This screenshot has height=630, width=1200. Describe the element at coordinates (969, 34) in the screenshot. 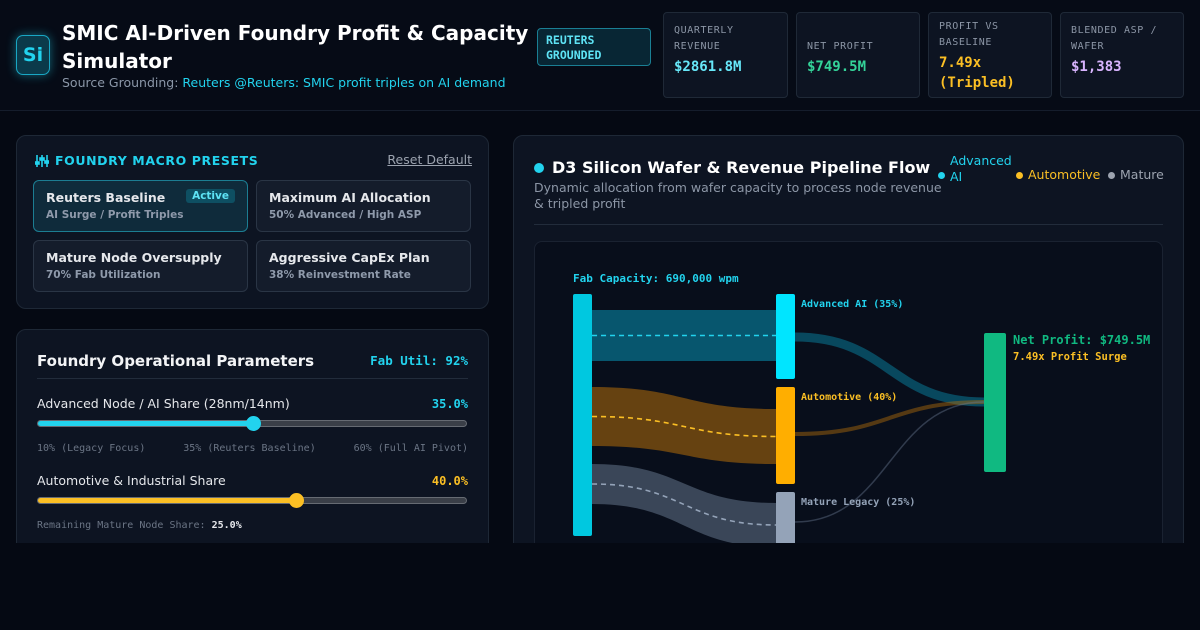

I see `kpi-label: PROFIT VS BASELINE` at that location.